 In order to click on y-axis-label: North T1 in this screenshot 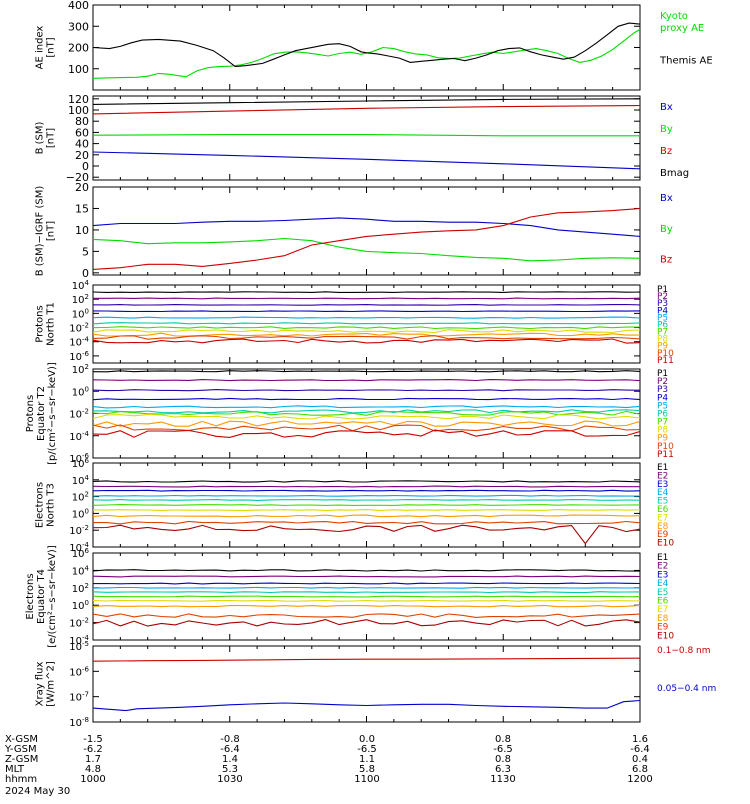, I will do `click(51, 324)`.